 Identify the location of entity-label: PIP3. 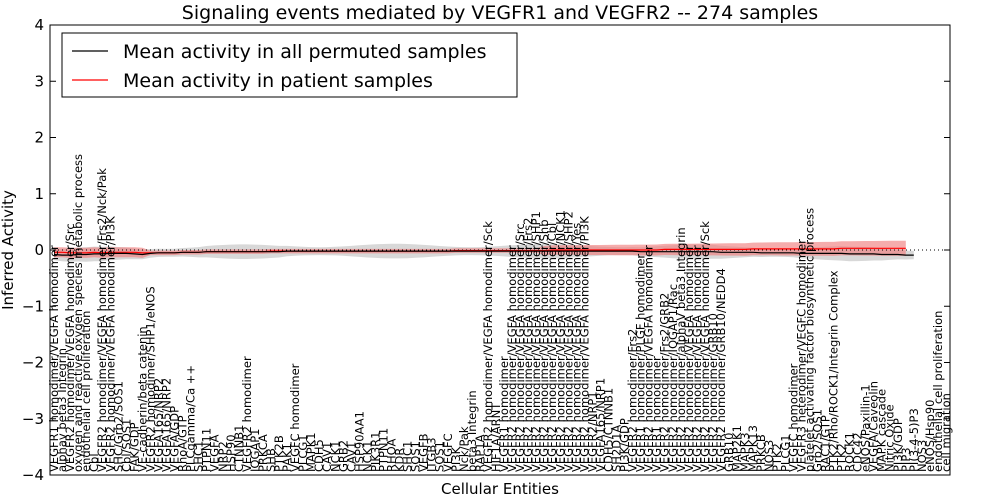
(906, 459).